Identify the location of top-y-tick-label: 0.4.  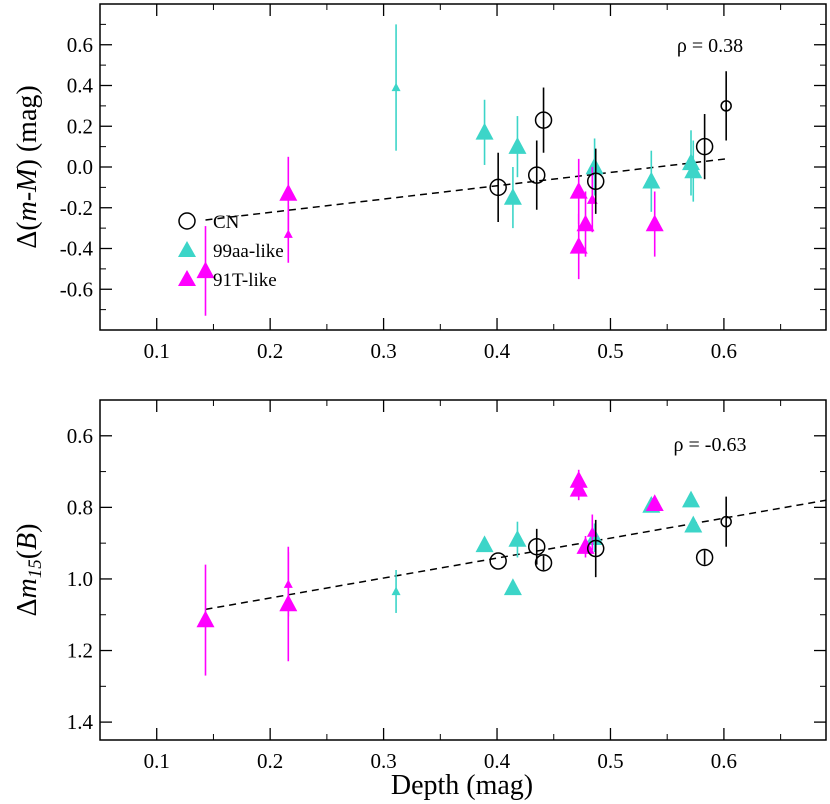
(80, 86).